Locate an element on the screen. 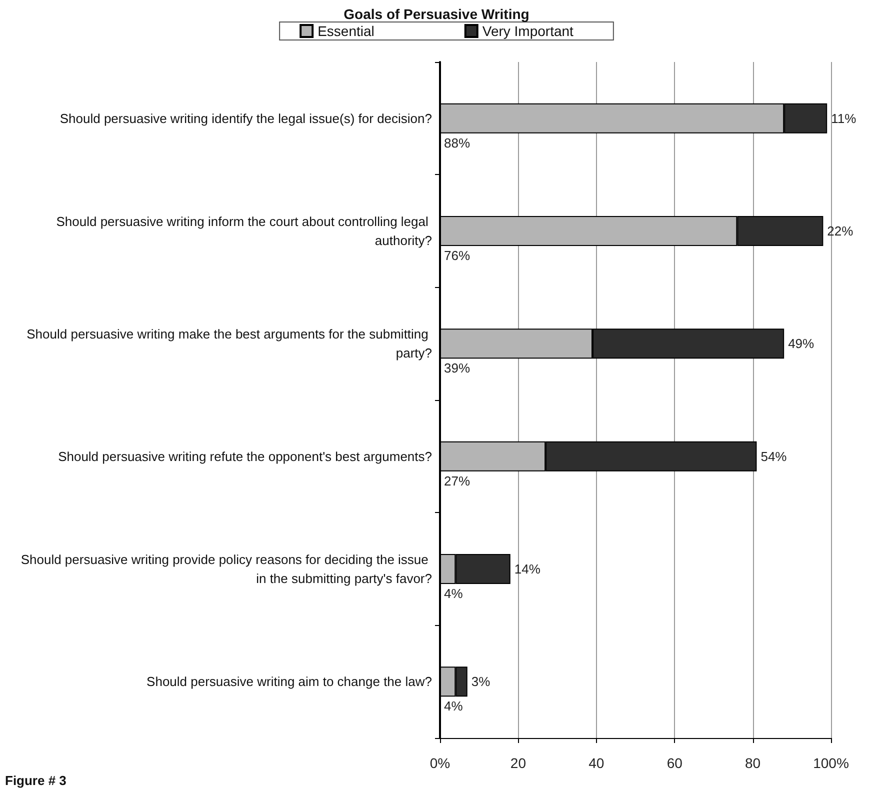 The width and height of the screenshot is (873, 793). data-label: 3% is located at coordinates (481, 682).